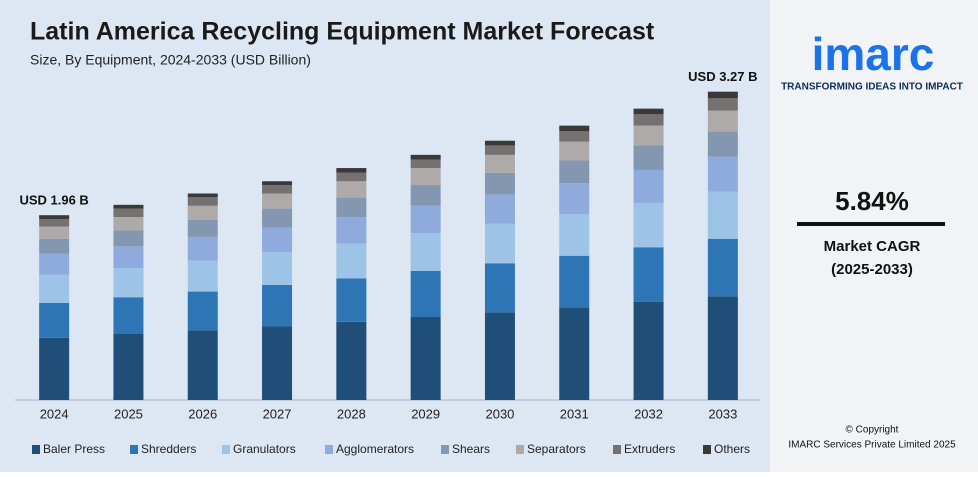 Image resolution: width=978 pixels, height=477 pixels. I want to click on legend-label: Separators, so click(556, 449).